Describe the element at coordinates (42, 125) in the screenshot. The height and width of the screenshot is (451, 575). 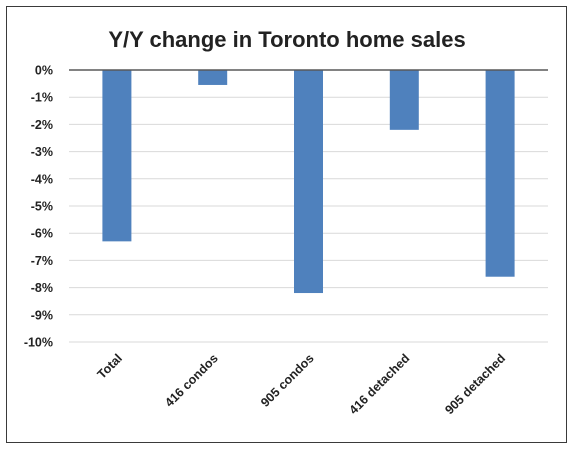
I see `y-tick-label: -2%` at that location.